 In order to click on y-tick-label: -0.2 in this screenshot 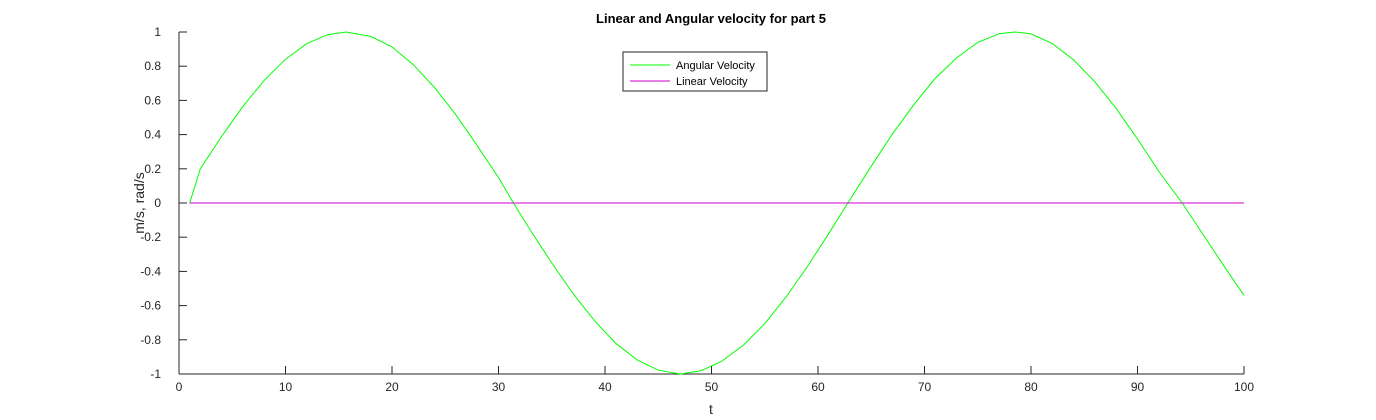, I will do `click(150, 237)`.